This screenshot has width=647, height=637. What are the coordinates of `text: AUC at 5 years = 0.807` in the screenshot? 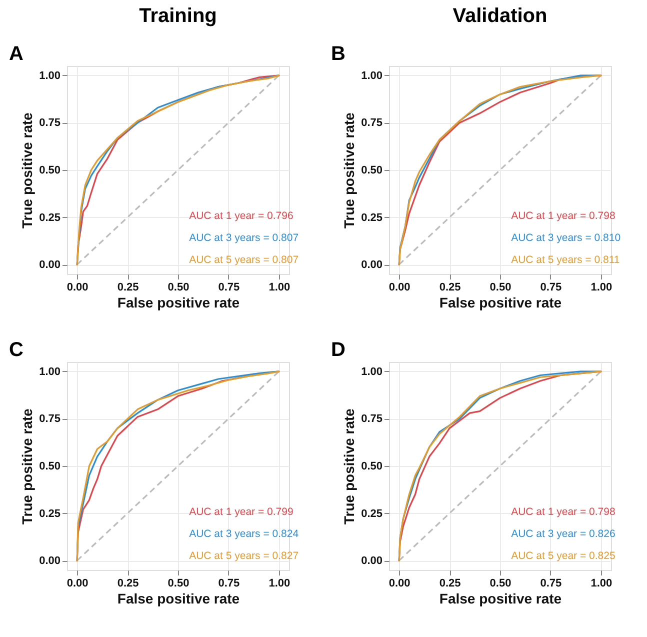 It's located at (244, 260).